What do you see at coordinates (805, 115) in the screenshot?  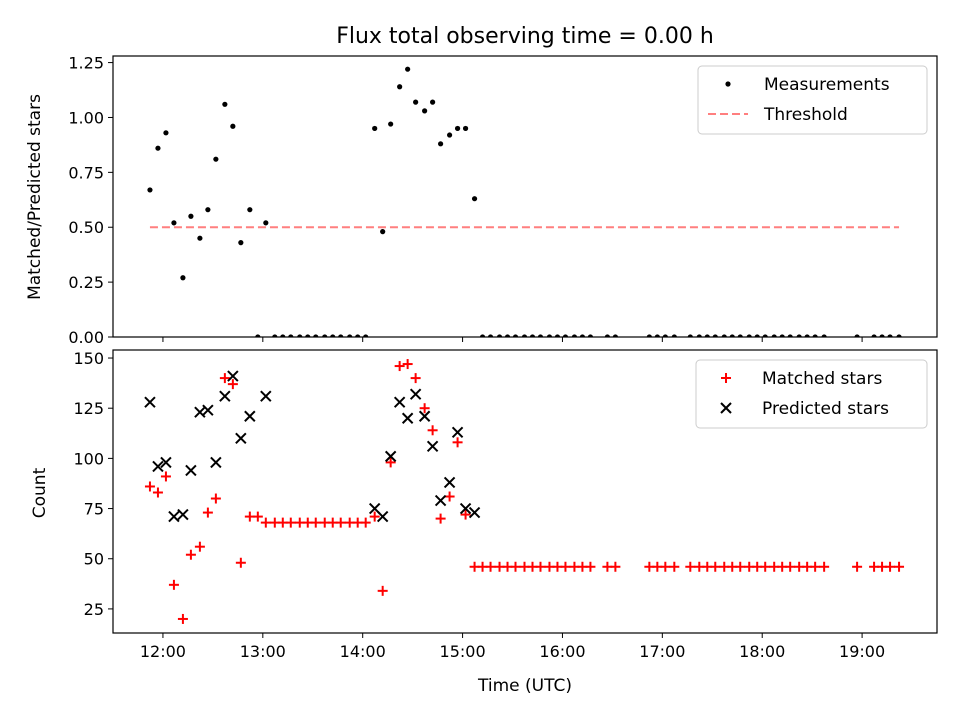 I see `legend-label: Threshold` at bounding box center [805, 115].